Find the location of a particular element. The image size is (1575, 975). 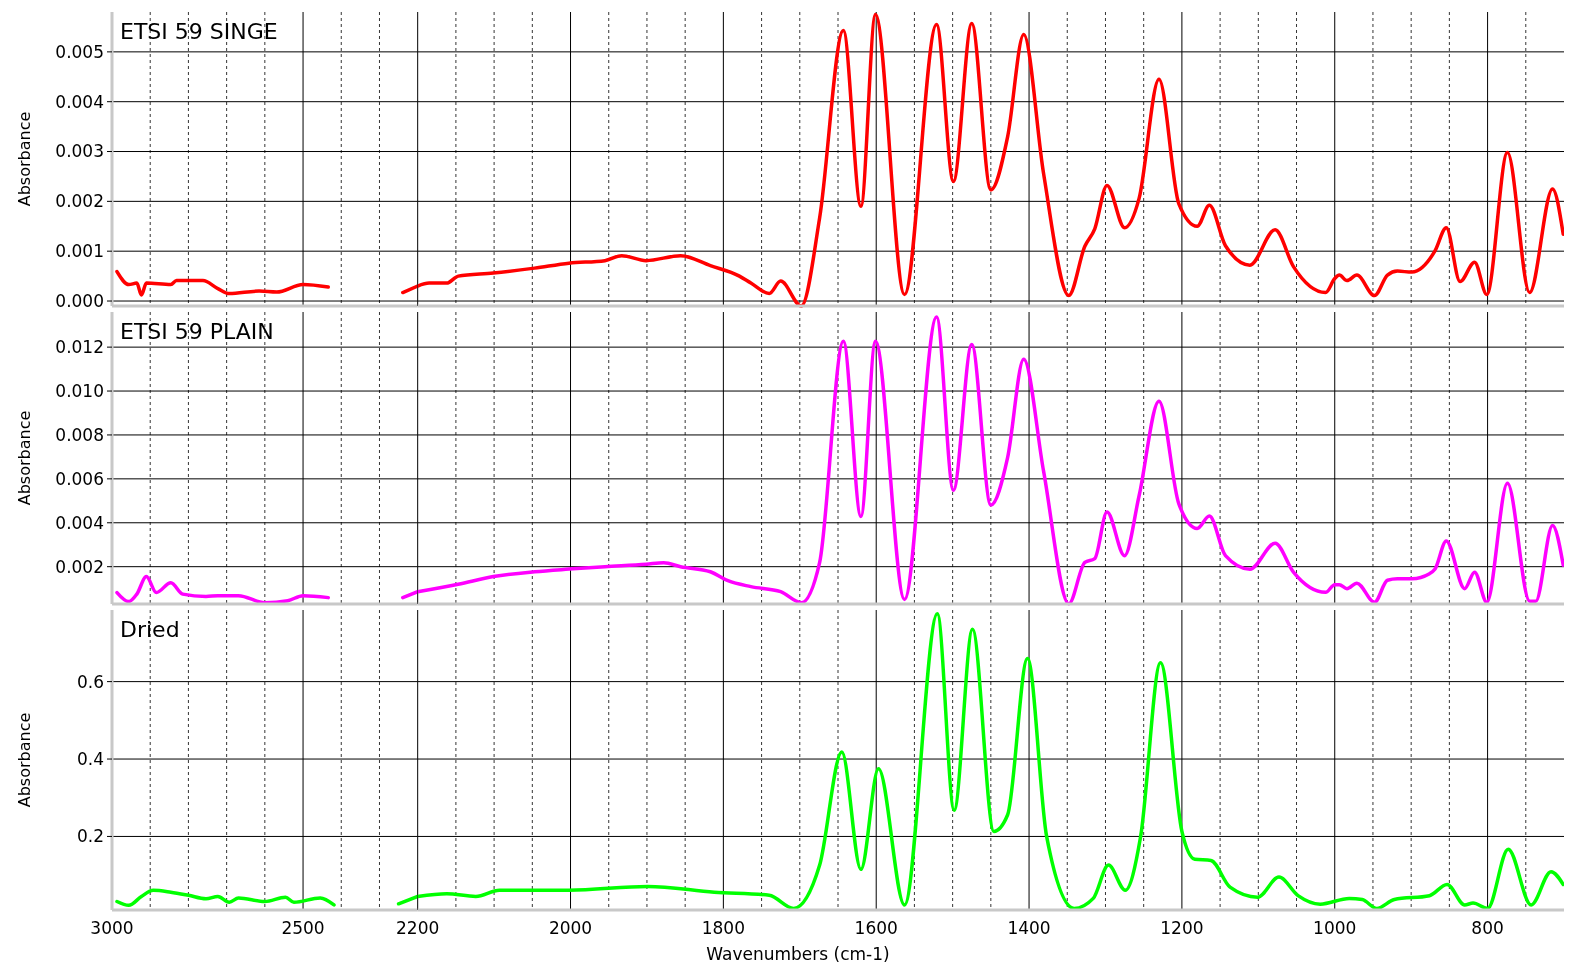

y-tick-label: 0.2 is located at coordinates (90, 836).